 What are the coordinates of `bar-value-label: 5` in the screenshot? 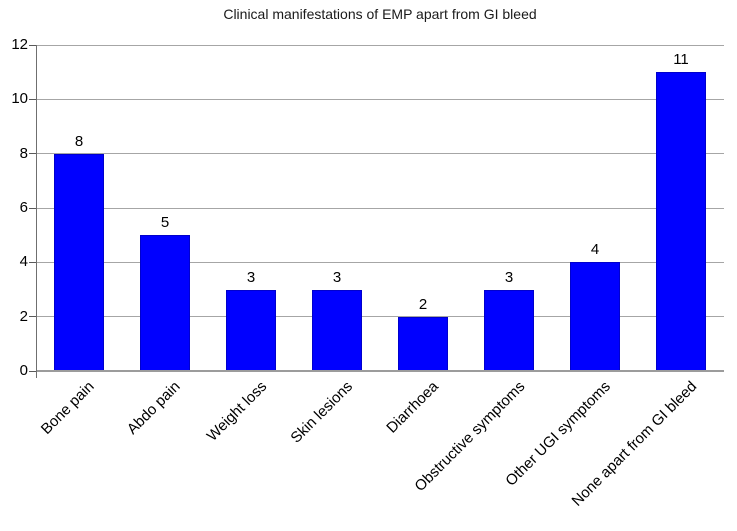 It's located at (165, 223).